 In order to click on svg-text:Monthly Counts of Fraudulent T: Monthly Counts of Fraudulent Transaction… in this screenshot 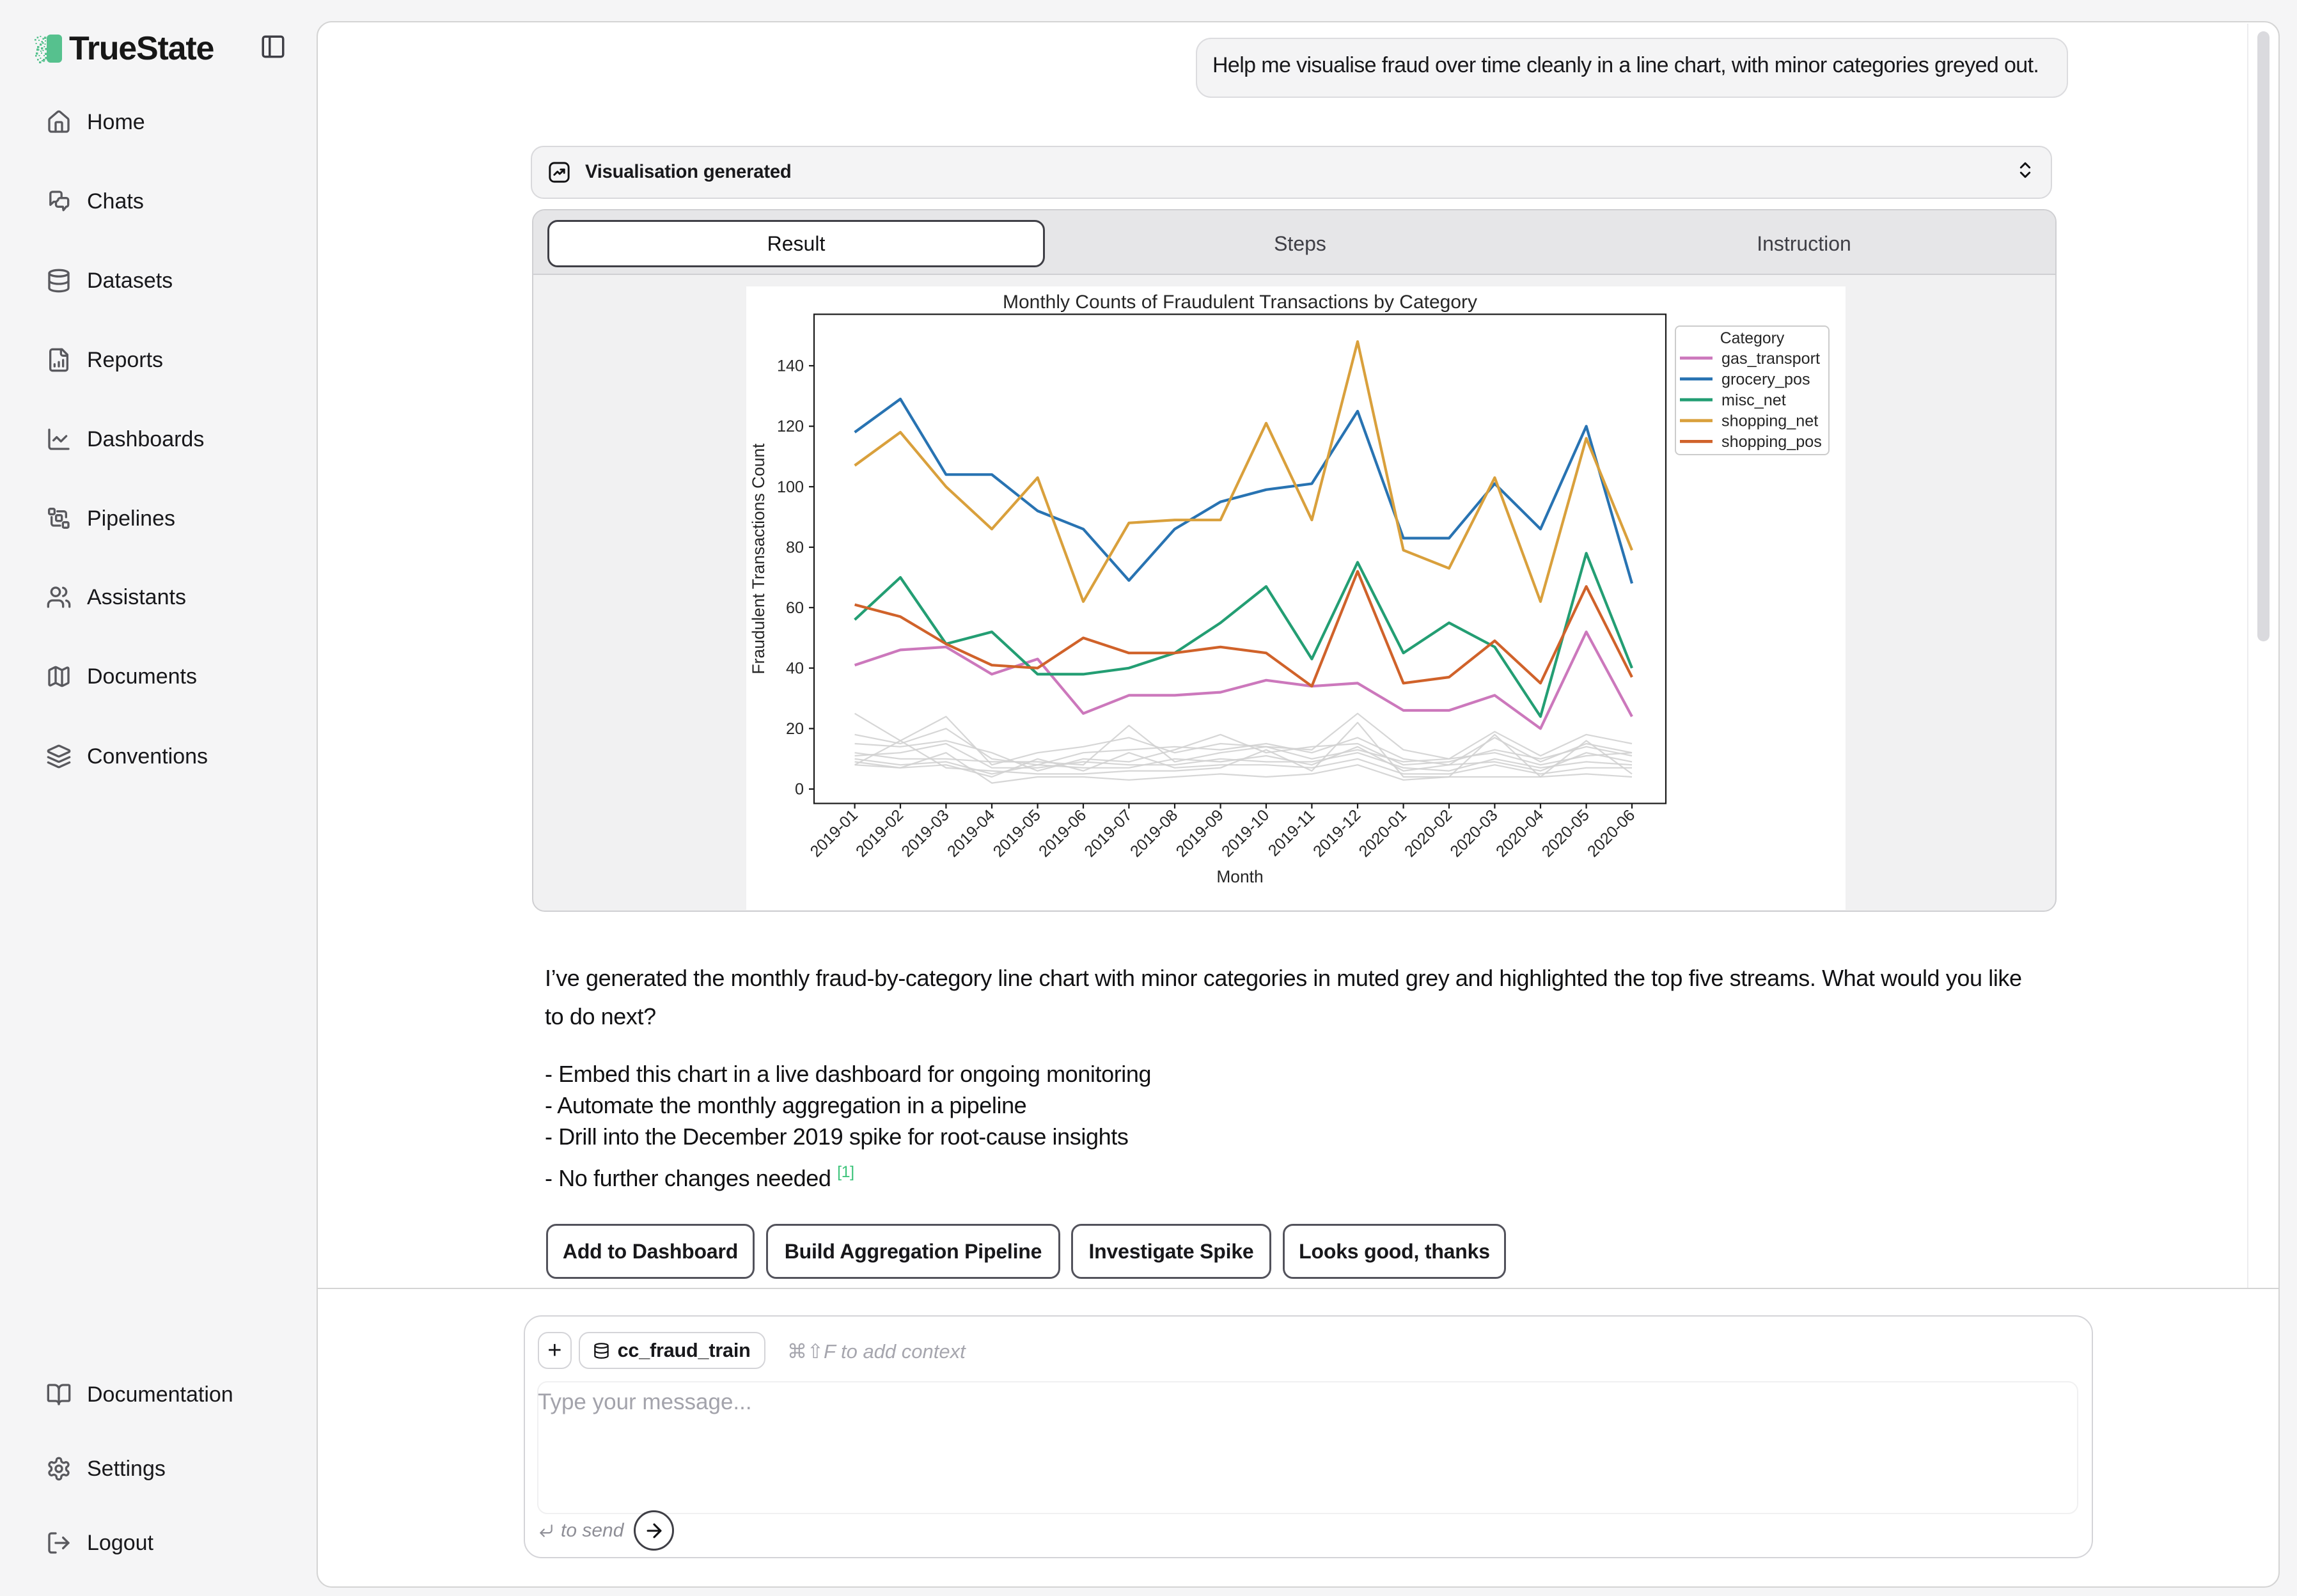, I will do `click(1240, 302)`.